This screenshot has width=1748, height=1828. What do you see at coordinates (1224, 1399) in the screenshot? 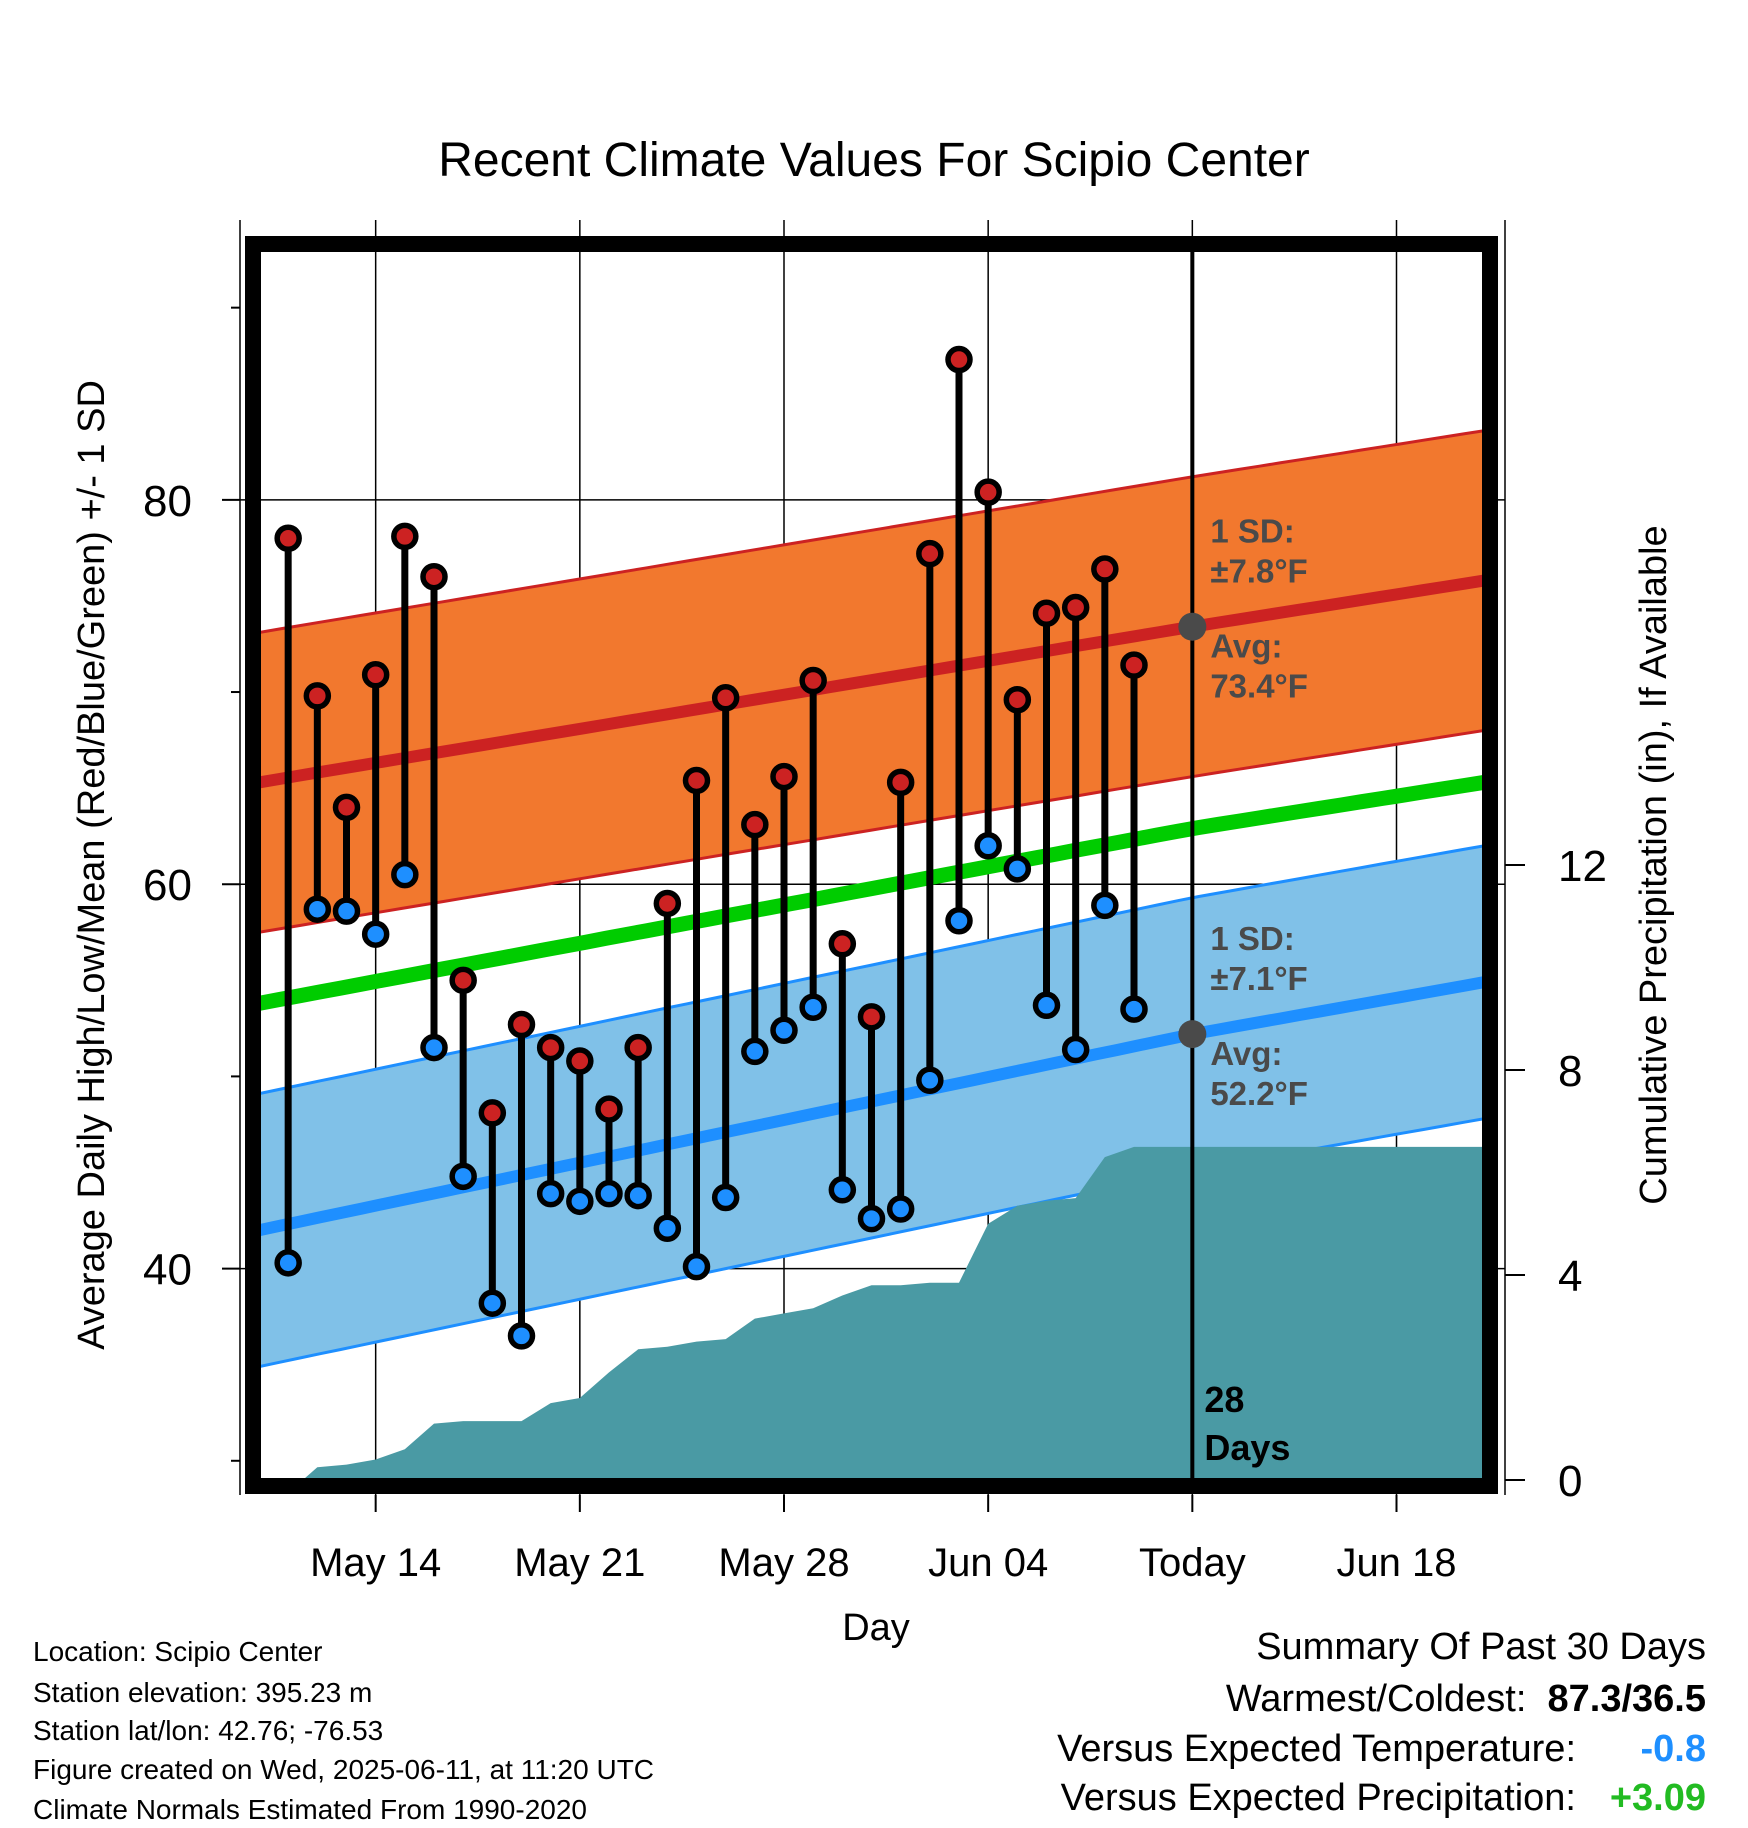
I see `days-count-label: 28` at bounding box center [1224, 1399].